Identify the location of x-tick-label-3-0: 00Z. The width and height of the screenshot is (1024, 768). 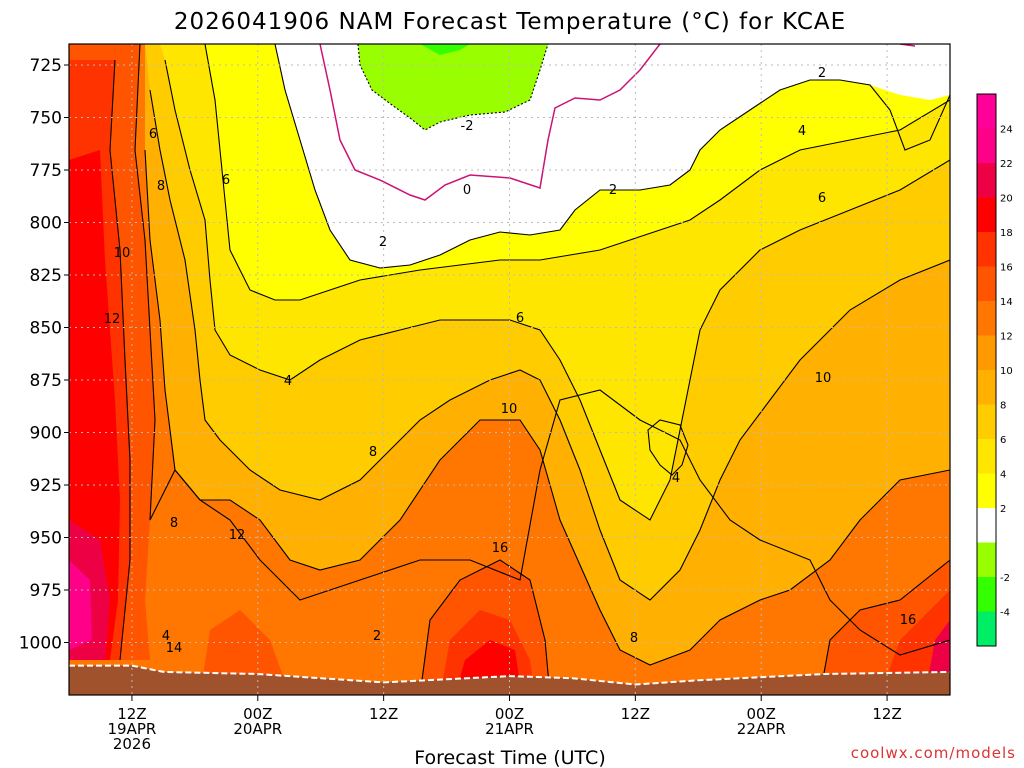
(509, 714).